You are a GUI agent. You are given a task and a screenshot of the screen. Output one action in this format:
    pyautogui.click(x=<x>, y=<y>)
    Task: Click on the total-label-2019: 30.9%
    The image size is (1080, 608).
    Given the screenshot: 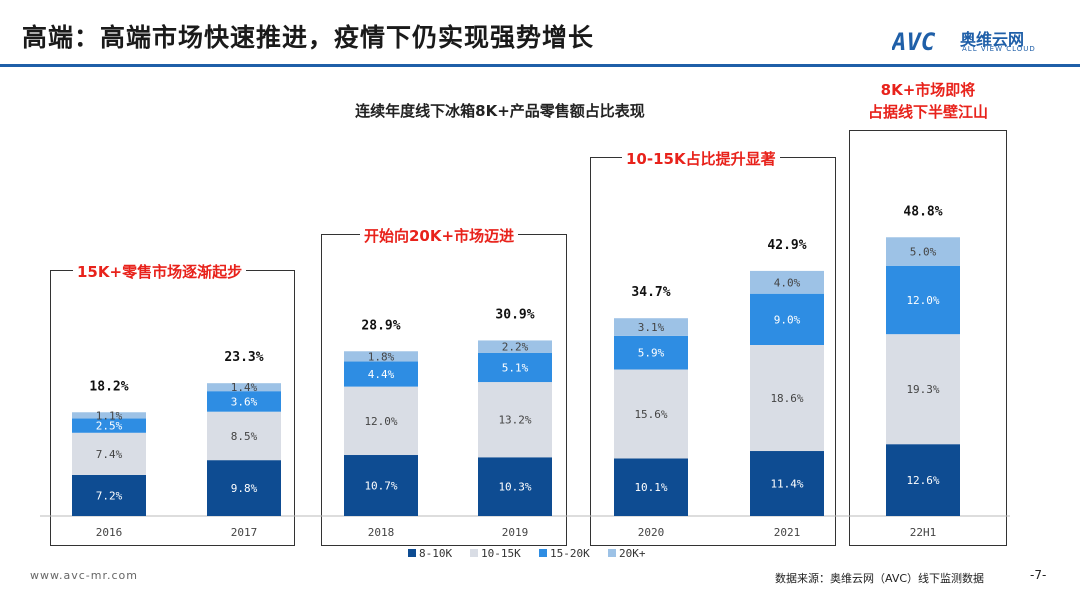 What is the action you would take?
    pyautogui.click(x=514, y=314)
    